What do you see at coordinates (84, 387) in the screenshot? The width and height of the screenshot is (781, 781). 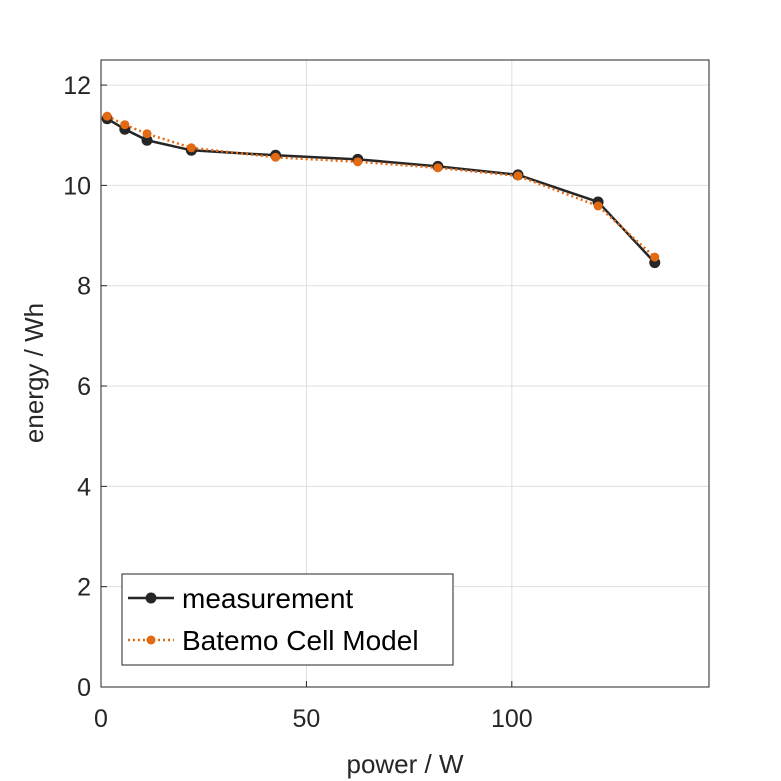 I see `y-tick-label: 6` at bounding box center [84, 387].